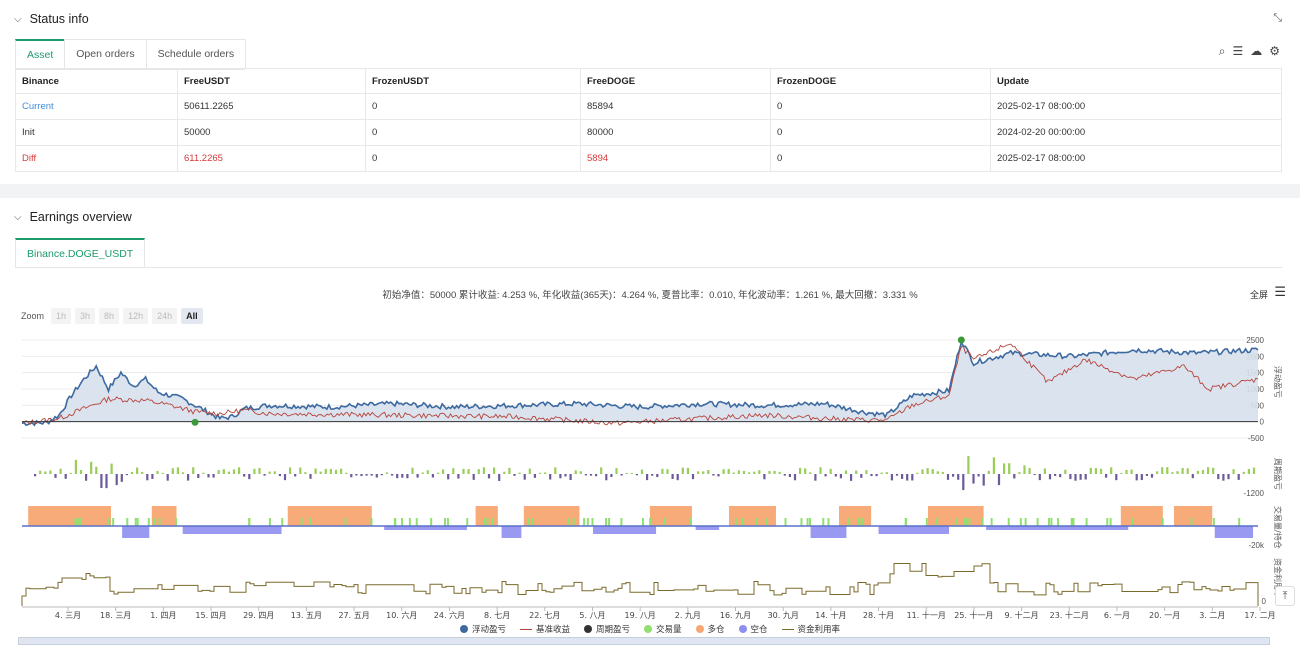  What do you see at coordinates (1238, 51) in the screenshot?
I see `list-icon: ☰` at bounding box center [1238, 51].